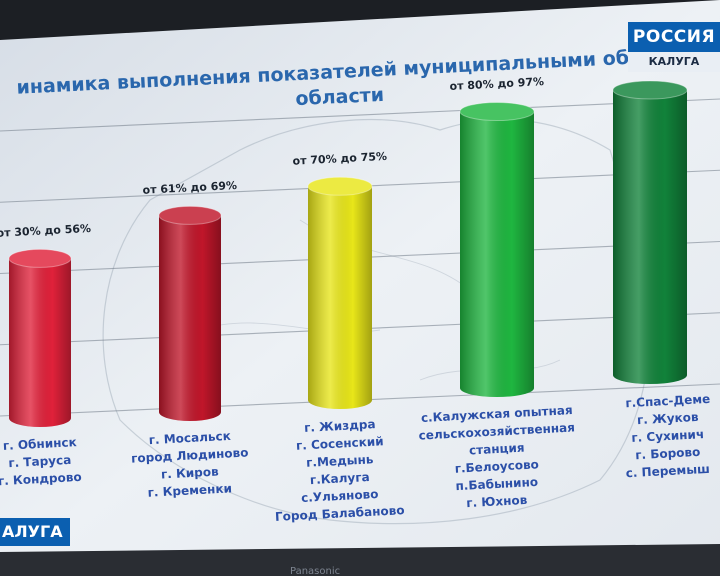 The image size is (720, 576). What do you see at coordinates (668, 418) in the screenshot?
I see `municipality-name: г. Жуков` at bounding box center [668, 418].